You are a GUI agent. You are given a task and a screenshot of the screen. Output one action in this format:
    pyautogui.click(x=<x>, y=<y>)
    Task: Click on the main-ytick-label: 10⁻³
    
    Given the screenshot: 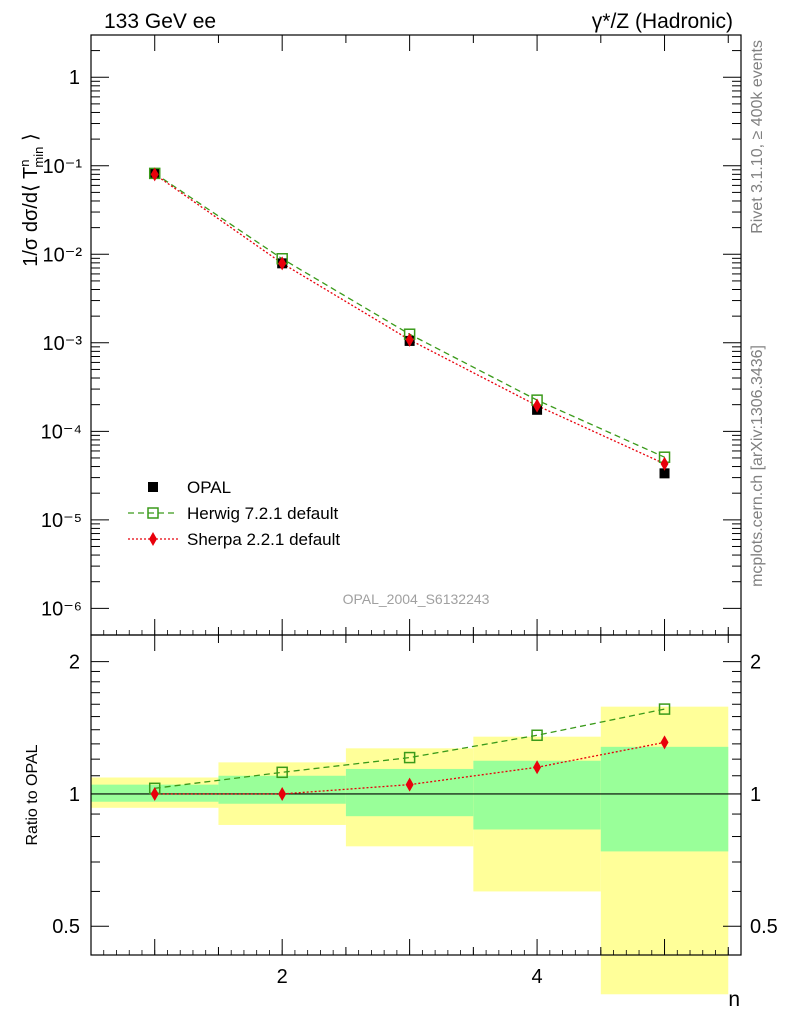 What is the action you would take?
    pyautogui.click(x=63, y=344)
    